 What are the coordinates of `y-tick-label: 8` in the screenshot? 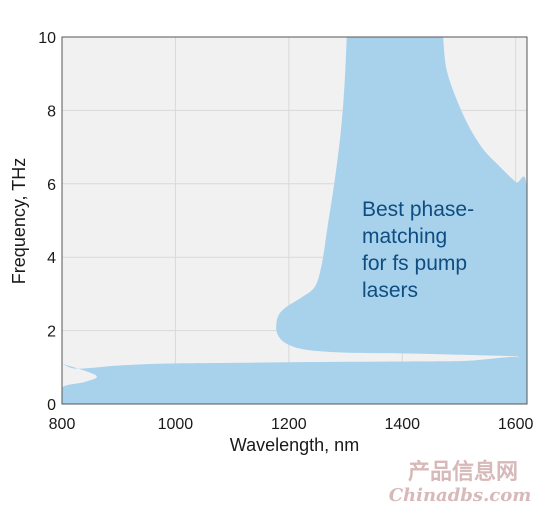 It's located at (51, 111).